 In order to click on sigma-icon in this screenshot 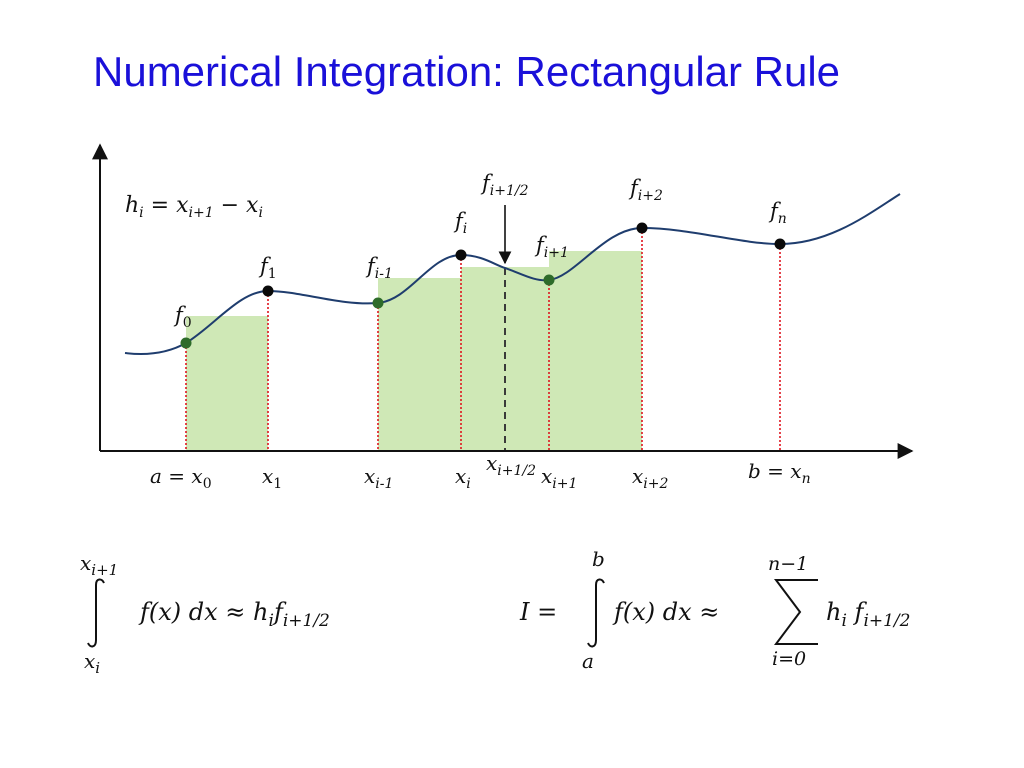, I will do `click(796, 612)`.